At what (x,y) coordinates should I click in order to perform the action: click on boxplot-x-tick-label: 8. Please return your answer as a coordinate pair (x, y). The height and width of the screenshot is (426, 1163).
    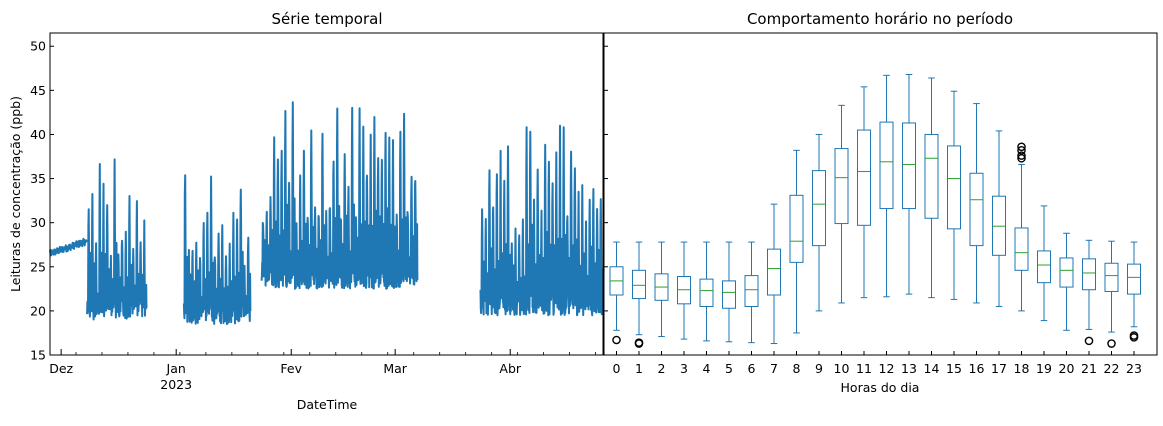
    Looking at the image, I should click on (797, 368).